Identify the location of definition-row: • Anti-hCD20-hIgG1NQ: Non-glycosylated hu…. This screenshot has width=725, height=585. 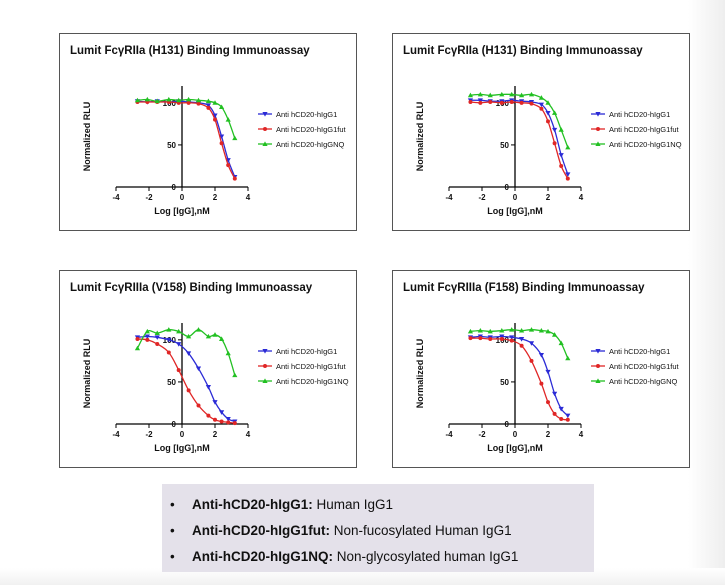
(382, 557).